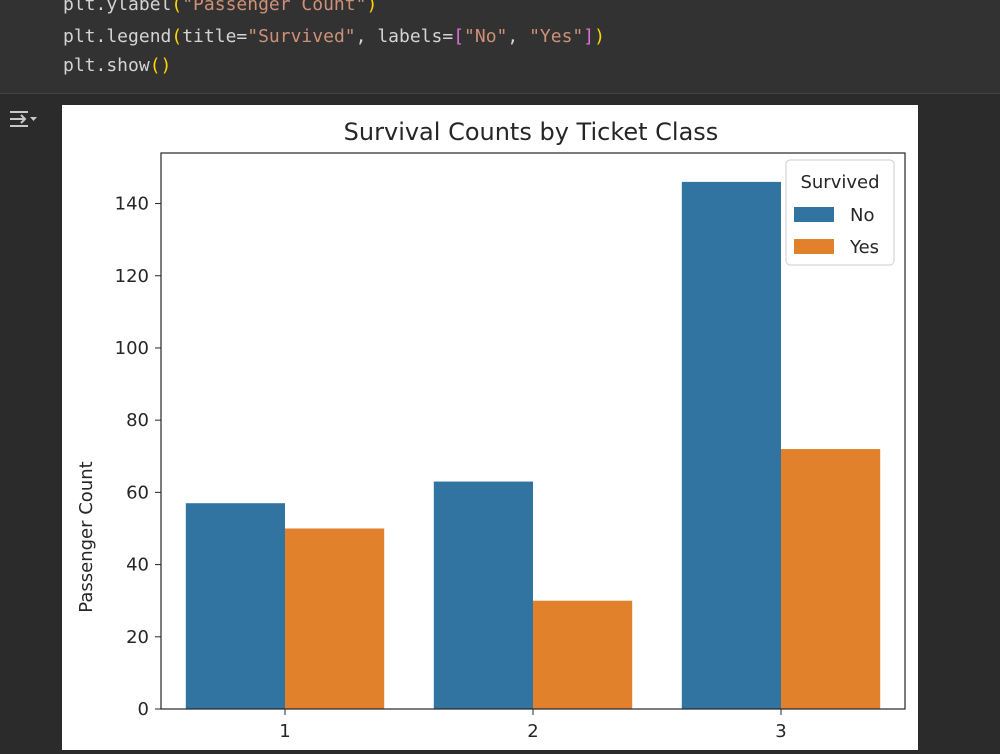 The height and width of the screenshot is (754, 1000). I want to click on y-tick-label: 40, so click(137, 565).